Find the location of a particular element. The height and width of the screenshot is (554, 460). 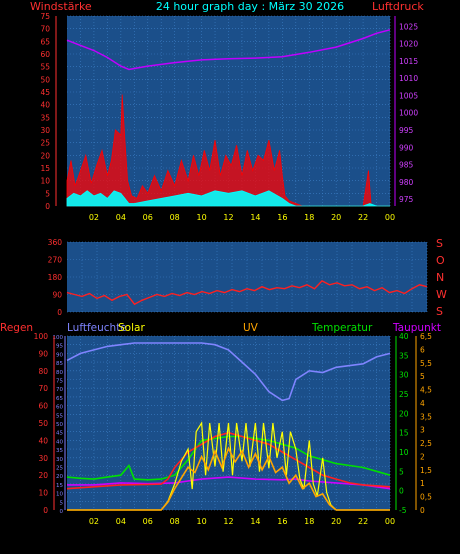

temperature-tick-label: 20 is located at coordinates (404, 413).